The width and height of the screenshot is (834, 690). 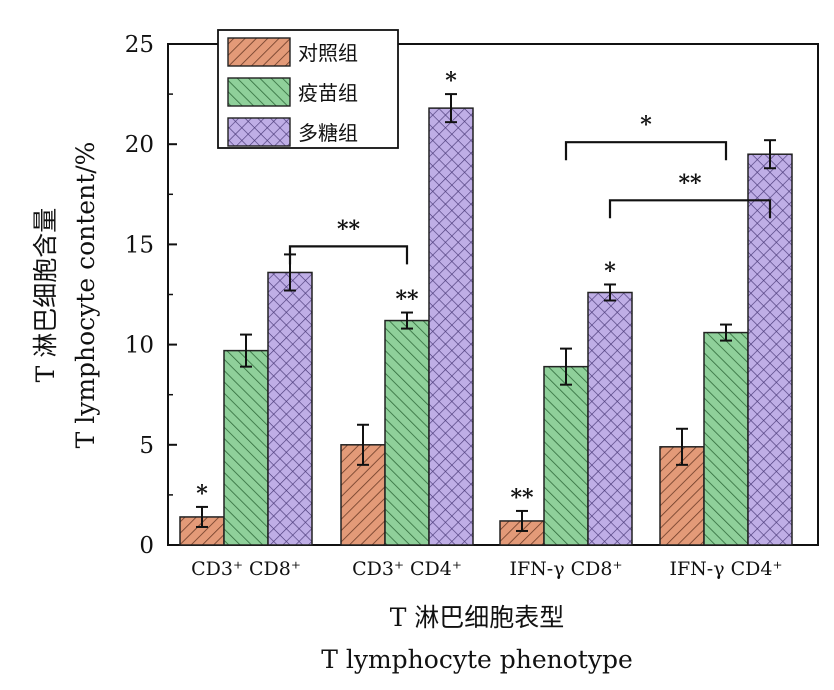 I want to click on bracket-significance-mark: *, so click(x=646, y=125).